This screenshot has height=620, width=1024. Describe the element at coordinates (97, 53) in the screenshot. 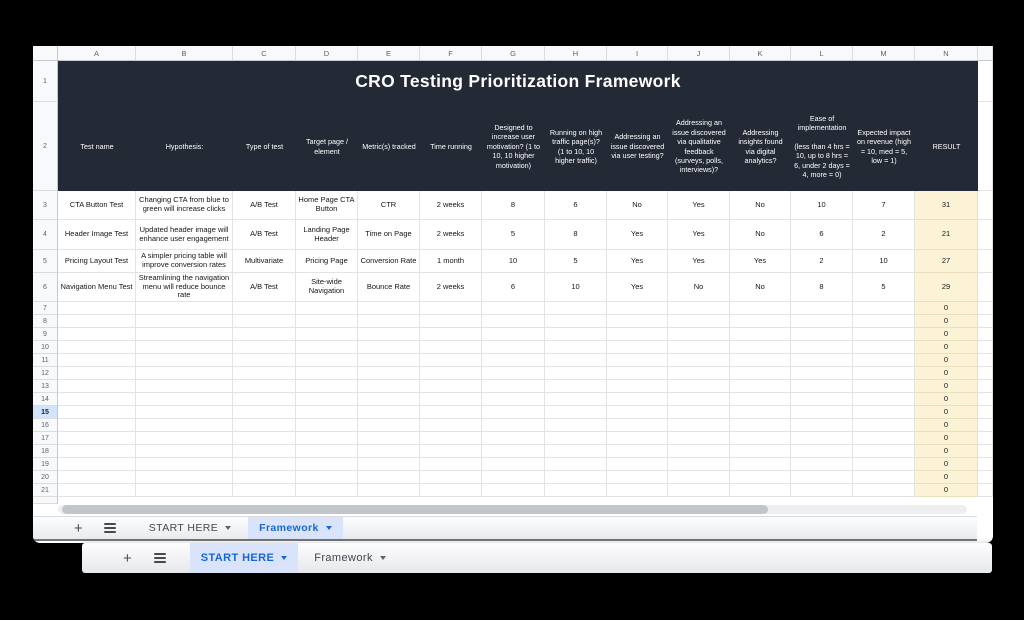

I see `column-header-A: A` at that location.